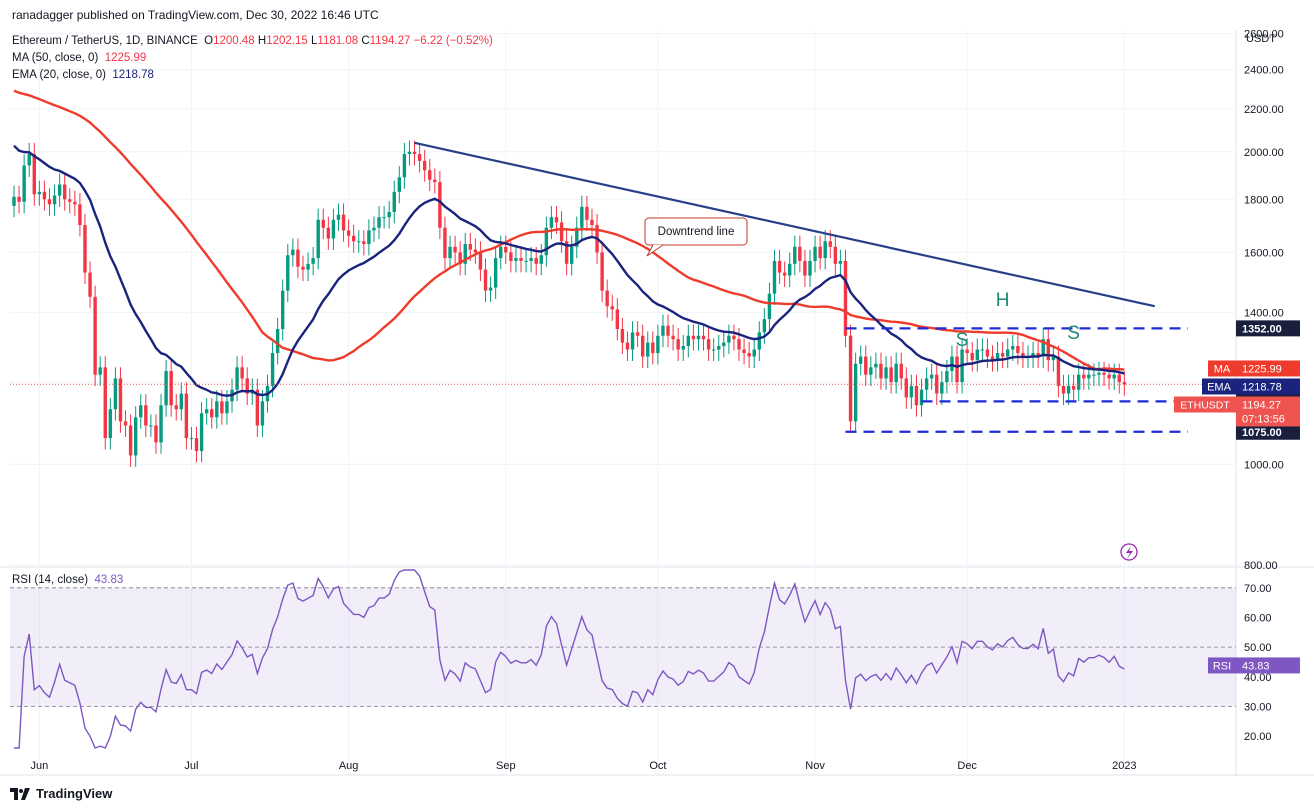 The width and height of the screenshot is (1314, 812). What do you see at coordinates (59, 75) in the screenshot?
I see `ema-legend-label: EMA (20, close, 0)` at bounding box center [59, 75].